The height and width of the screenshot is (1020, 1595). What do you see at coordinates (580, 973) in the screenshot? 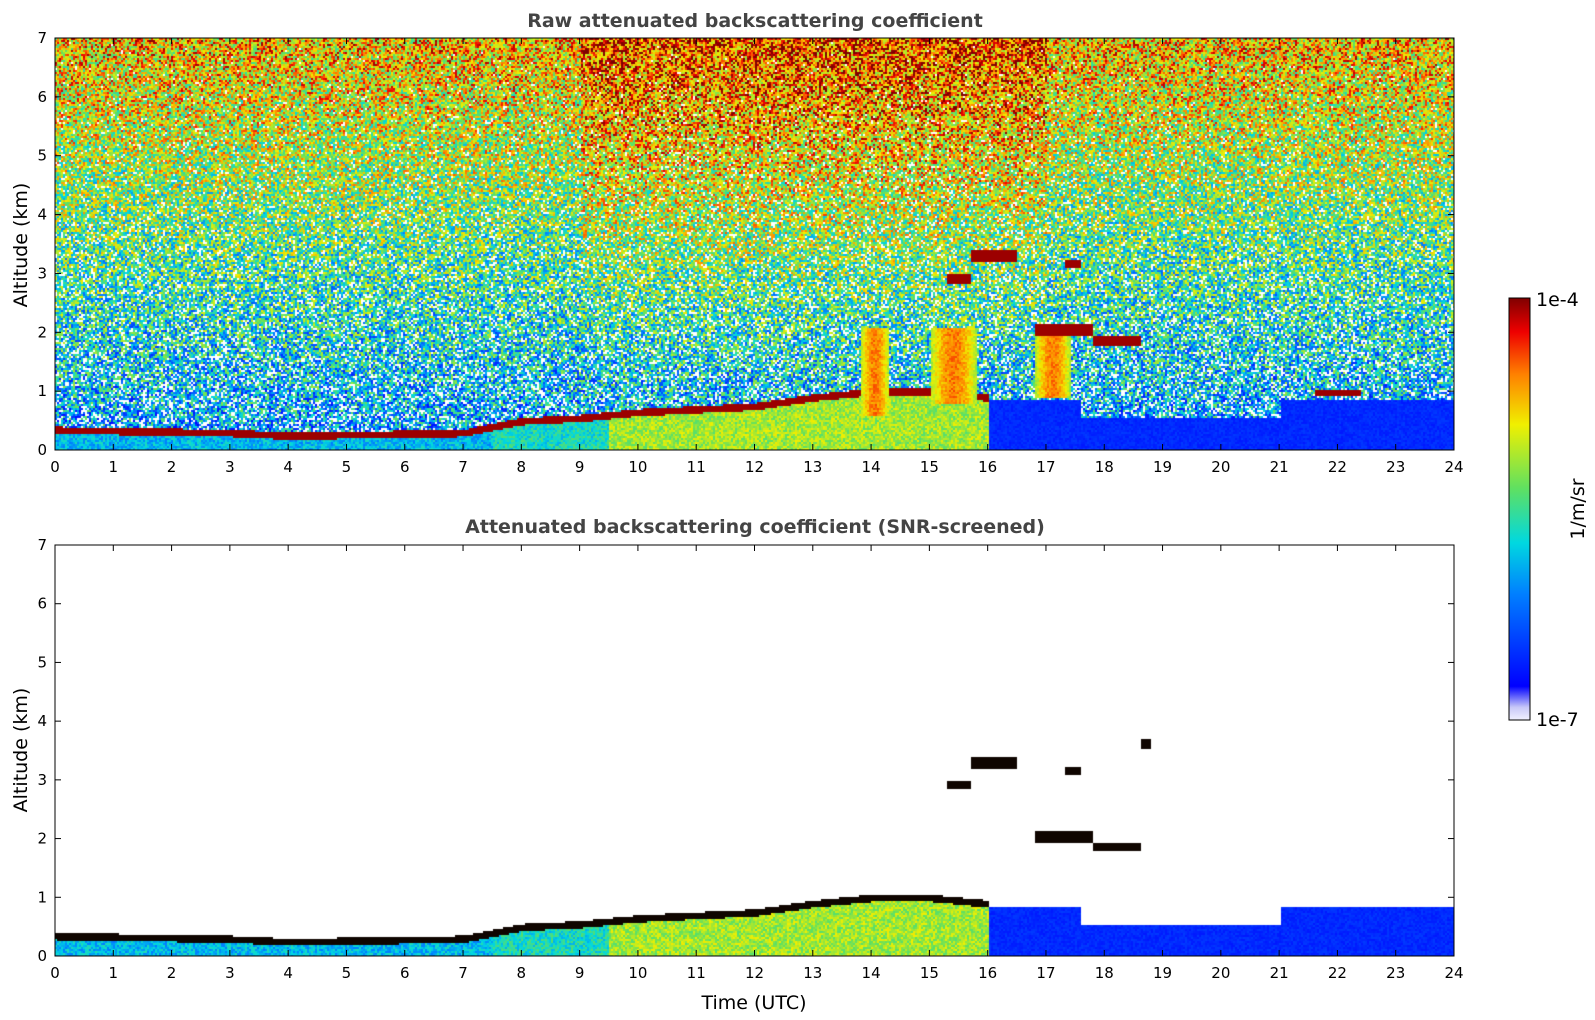
I see `screened-x-tick-label: 9` at bounding box center [580, 973].